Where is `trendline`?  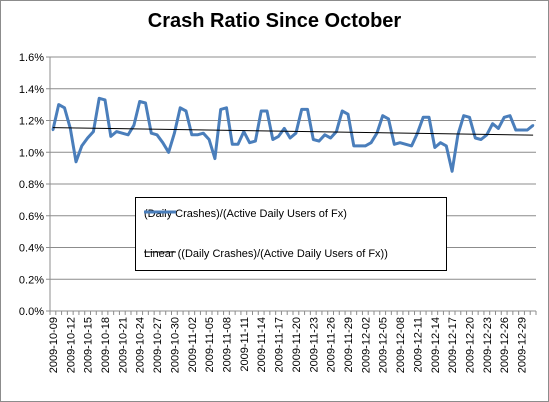
trendline is located at coordinates (293, 131).